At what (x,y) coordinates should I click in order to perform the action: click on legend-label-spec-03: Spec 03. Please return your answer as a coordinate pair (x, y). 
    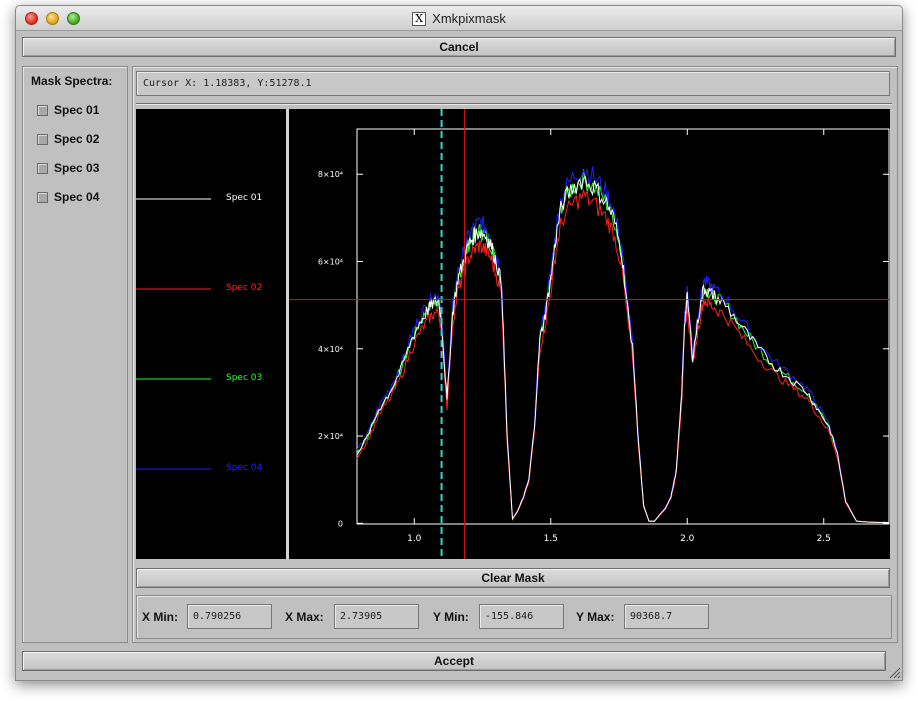
    Looking at the image, I should click on (244, 378).